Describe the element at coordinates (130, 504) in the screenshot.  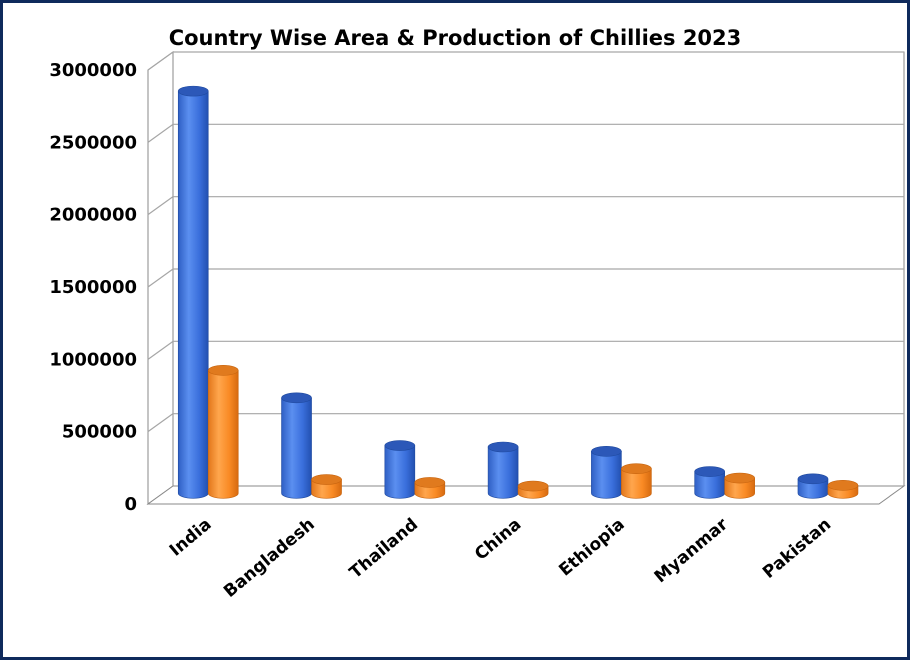
I see `y-tick-label: 0` at that location.